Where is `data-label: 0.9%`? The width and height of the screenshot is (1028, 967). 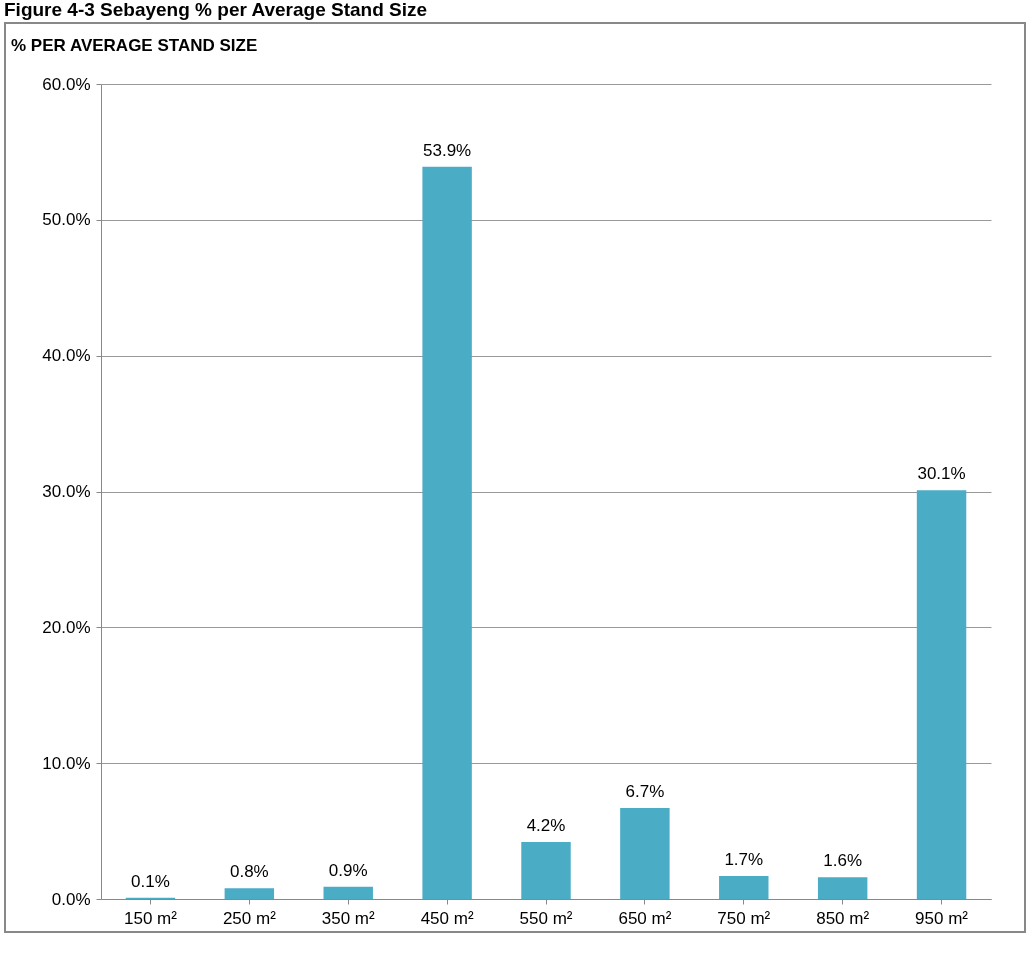
data-label: 0.9% is located at coordinates (348, 870).